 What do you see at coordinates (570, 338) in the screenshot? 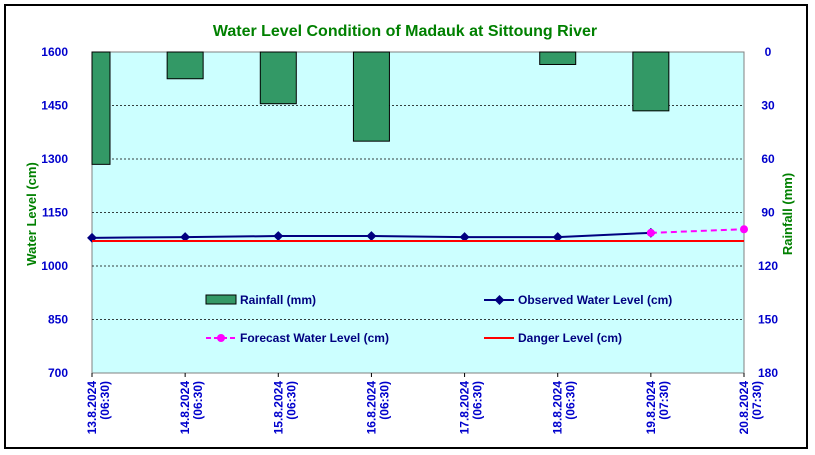
I see `legend-label: Danger Level (cm)` at bounding box center [570, 338].